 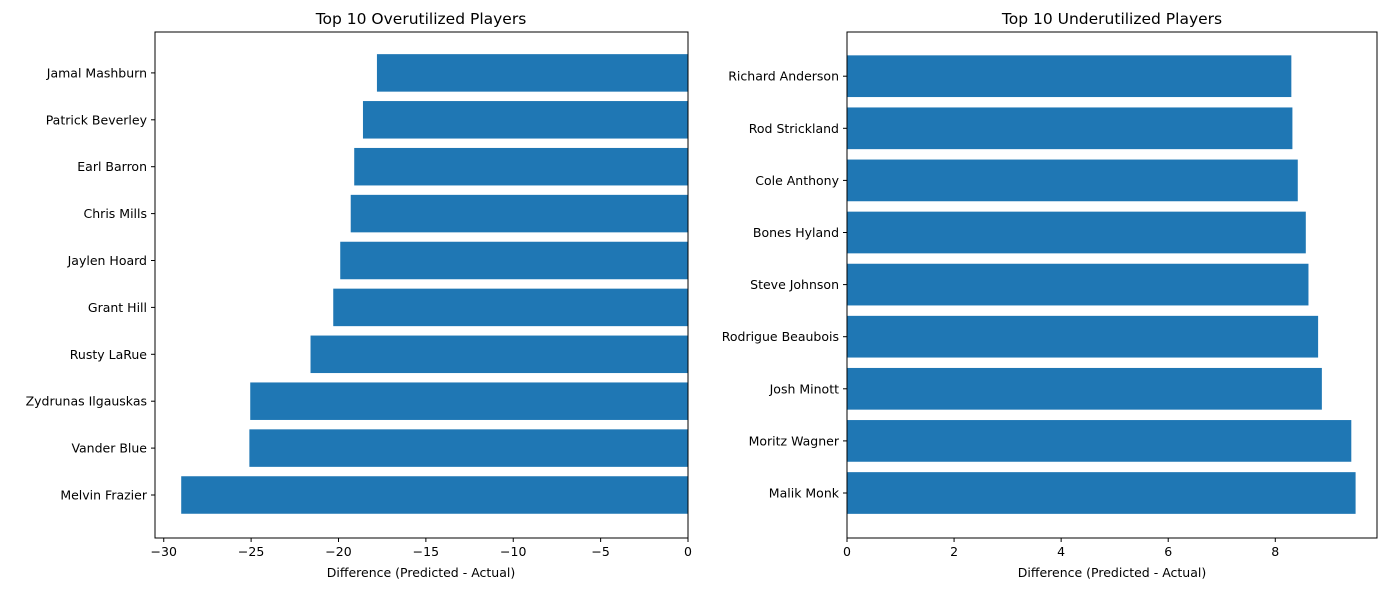 What do you see at coordinates (117, 307) in the screenshot?
I see `y-tick-label: Grant Hill` at bounding box center [117, 307].